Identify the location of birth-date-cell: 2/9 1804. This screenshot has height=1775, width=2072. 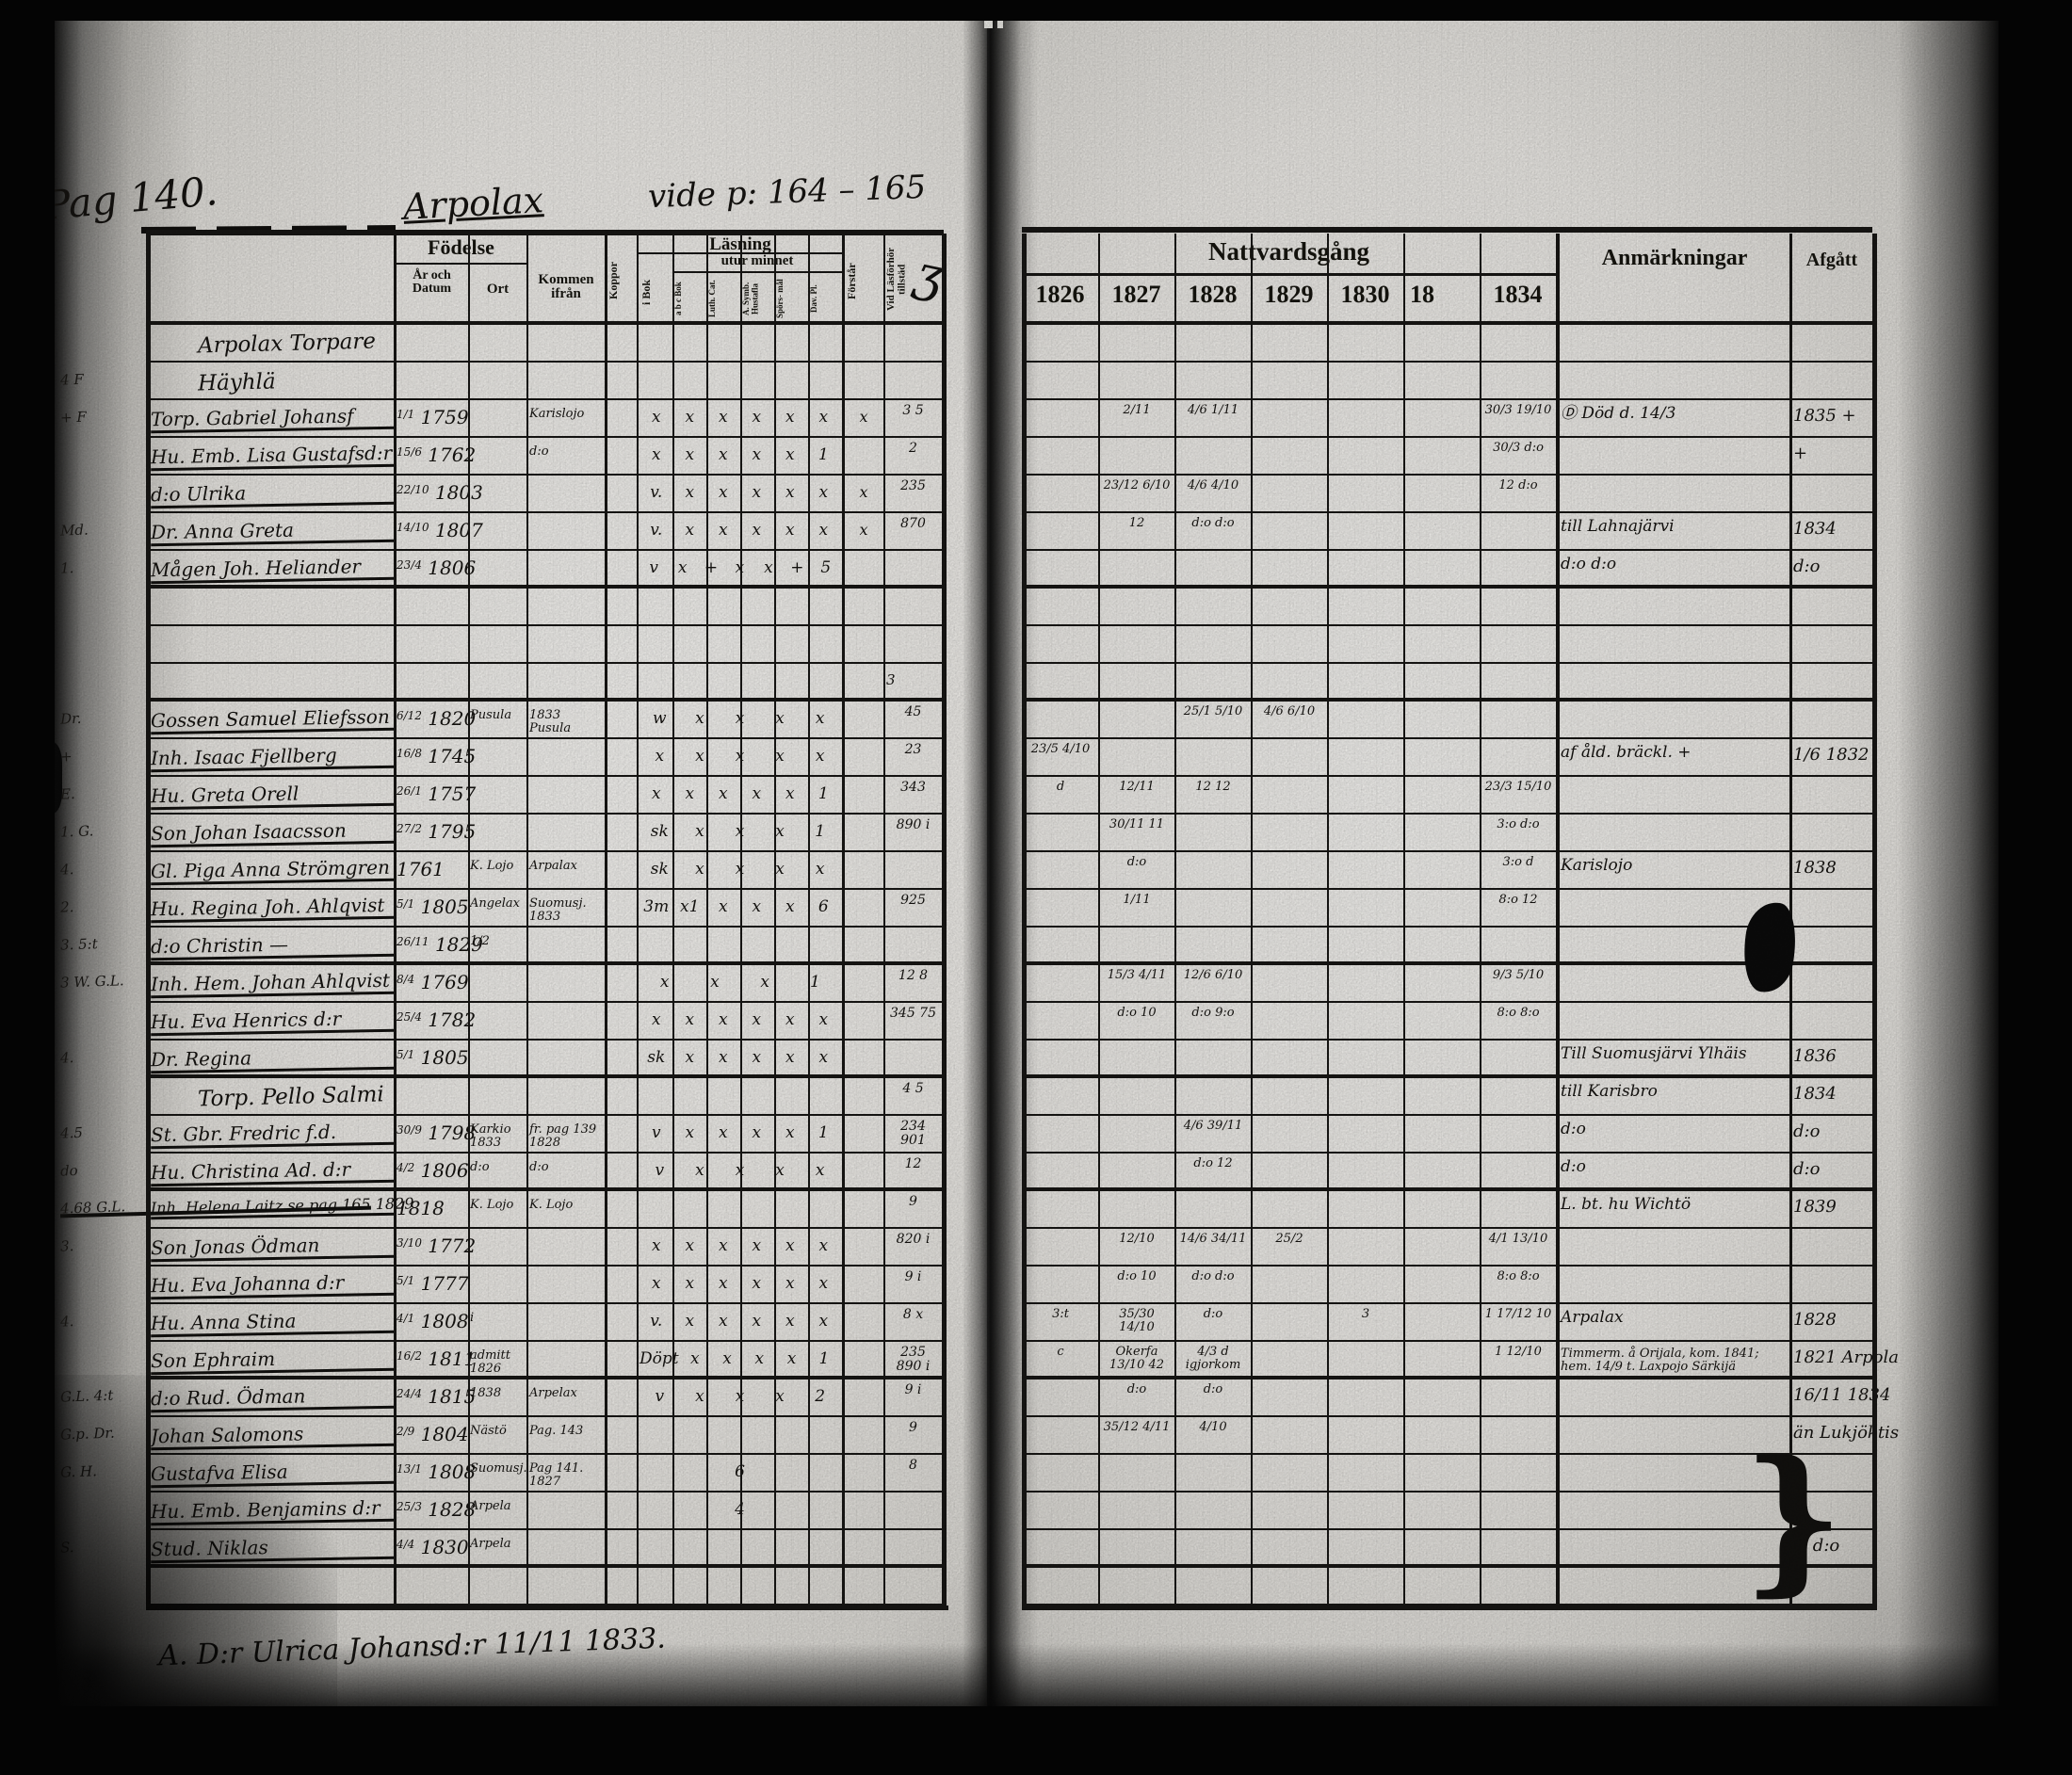
(433, 1434).